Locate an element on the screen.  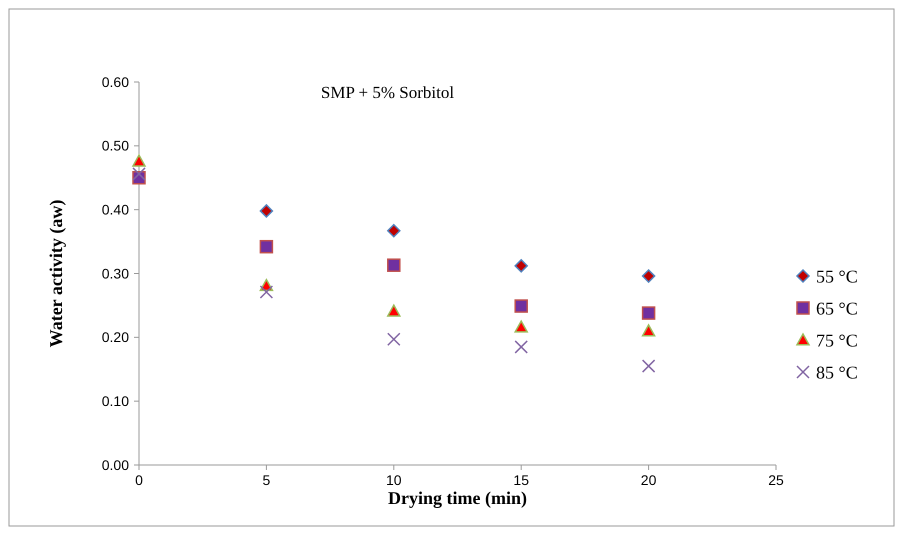
y-tick-label: 0.40 is located at coordinates (116, 210).